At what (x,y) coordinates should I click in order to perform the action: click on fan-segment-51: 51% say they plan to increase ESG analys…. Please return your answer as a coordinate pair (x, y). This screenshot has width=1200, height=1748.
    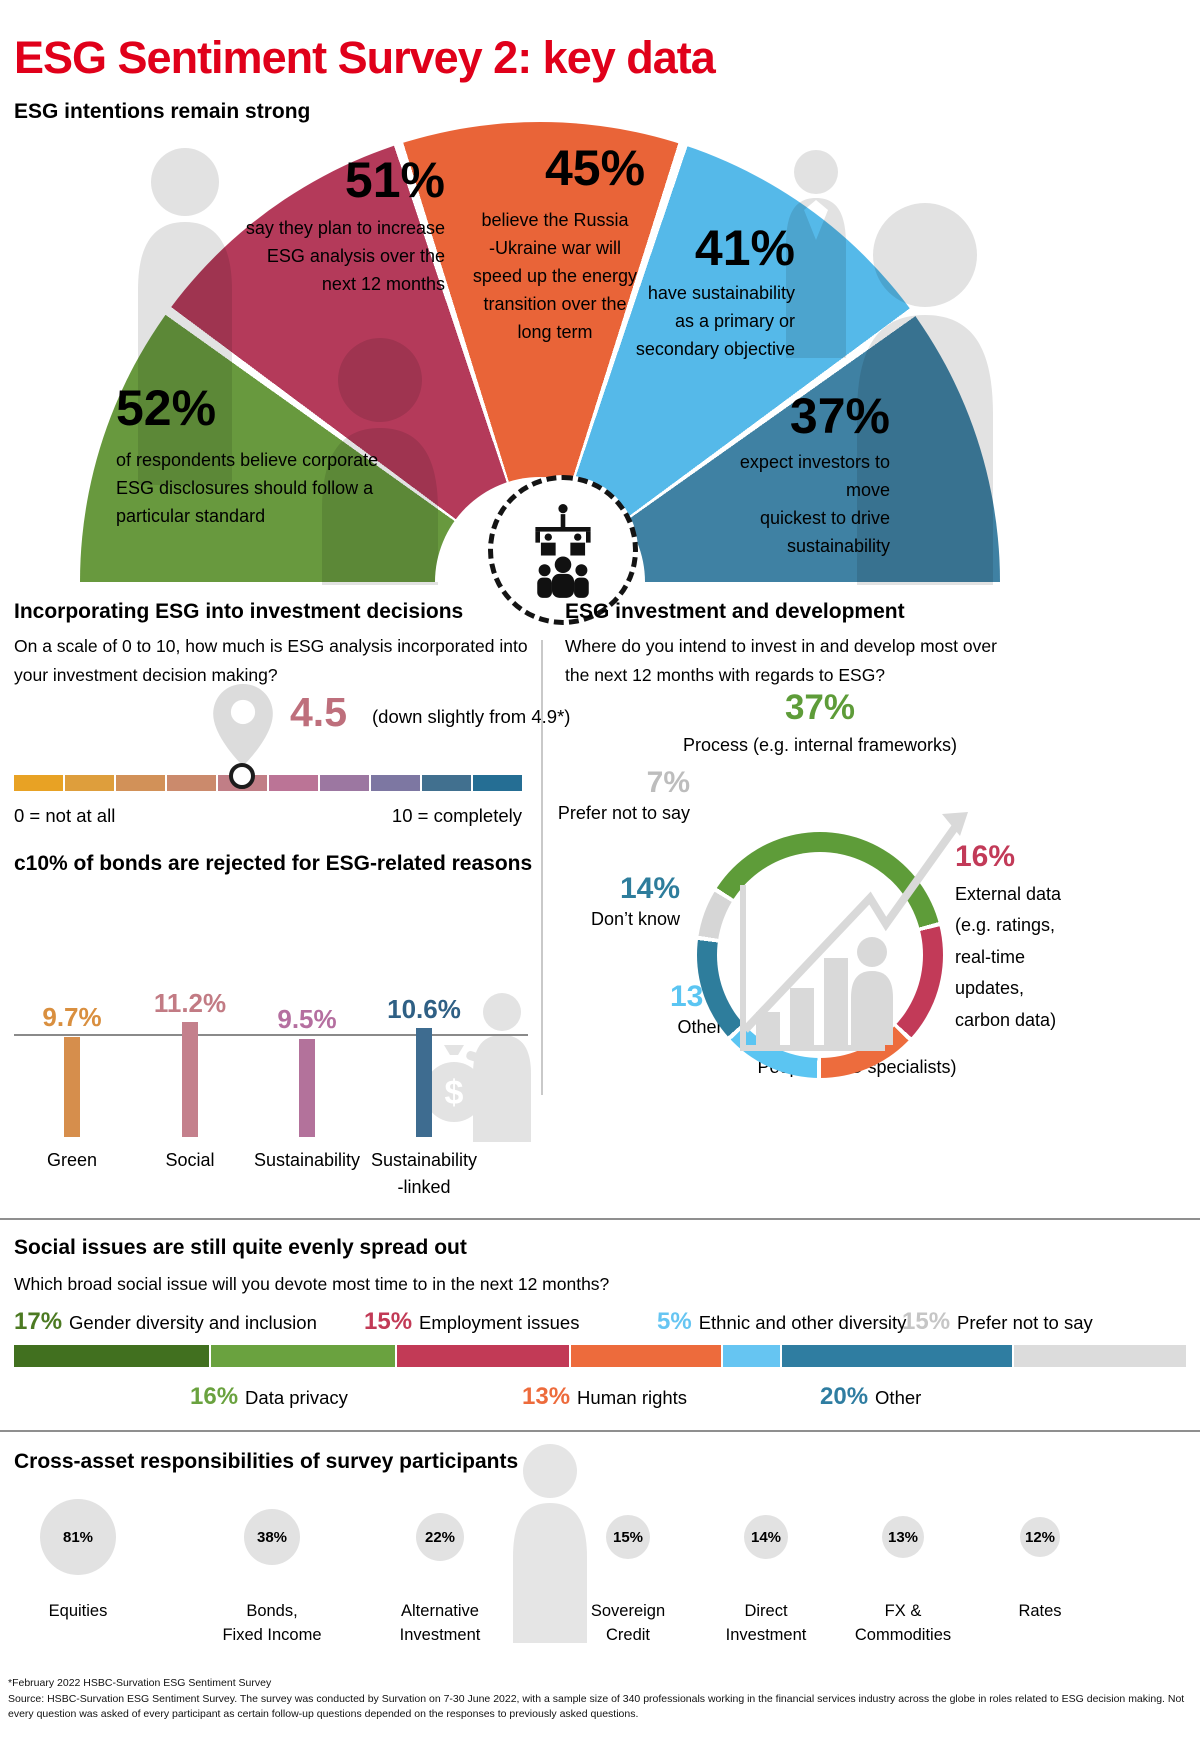
    Looking at the image, I should click on (330, 227).